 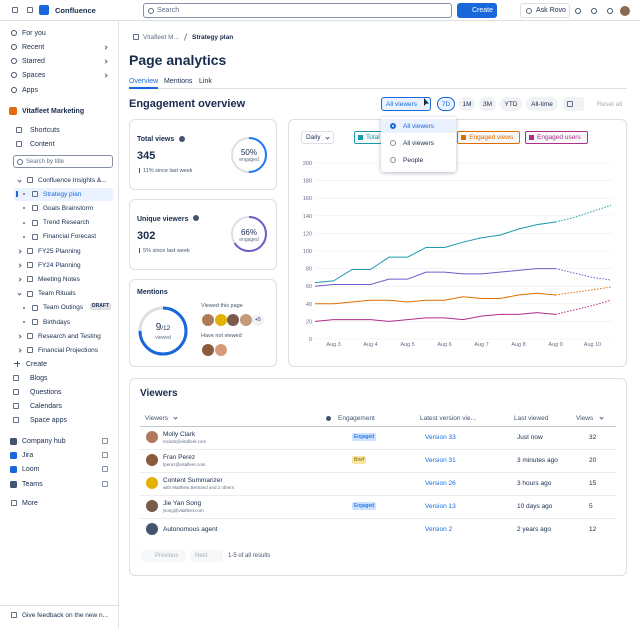 What do you see at coordinates (610, 104) in the screenshot?
I see `reset: Reset all` at bounding box center [610, 104].